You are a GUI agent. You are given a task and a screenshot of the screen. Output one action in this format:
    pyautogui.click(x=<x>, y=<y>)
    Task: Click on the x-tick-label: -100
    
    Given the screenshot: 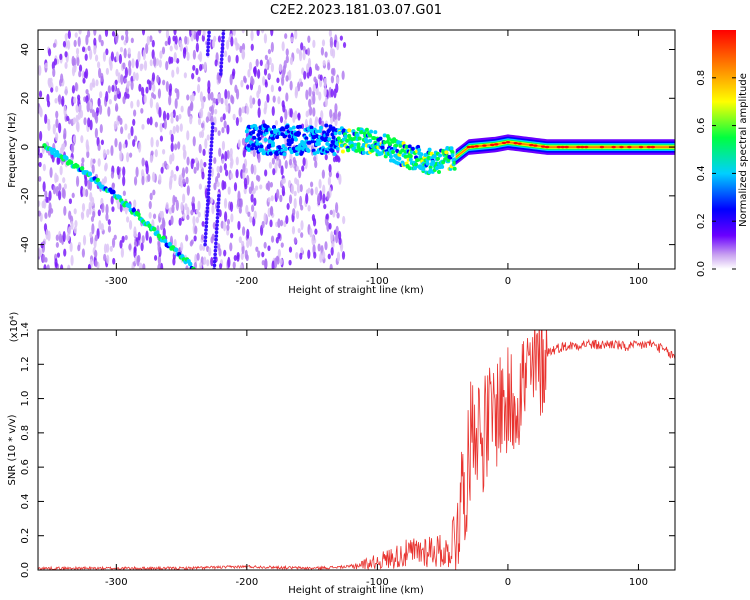 What is the action you would take?
    pyautogui.click(x=377, y=582)
    